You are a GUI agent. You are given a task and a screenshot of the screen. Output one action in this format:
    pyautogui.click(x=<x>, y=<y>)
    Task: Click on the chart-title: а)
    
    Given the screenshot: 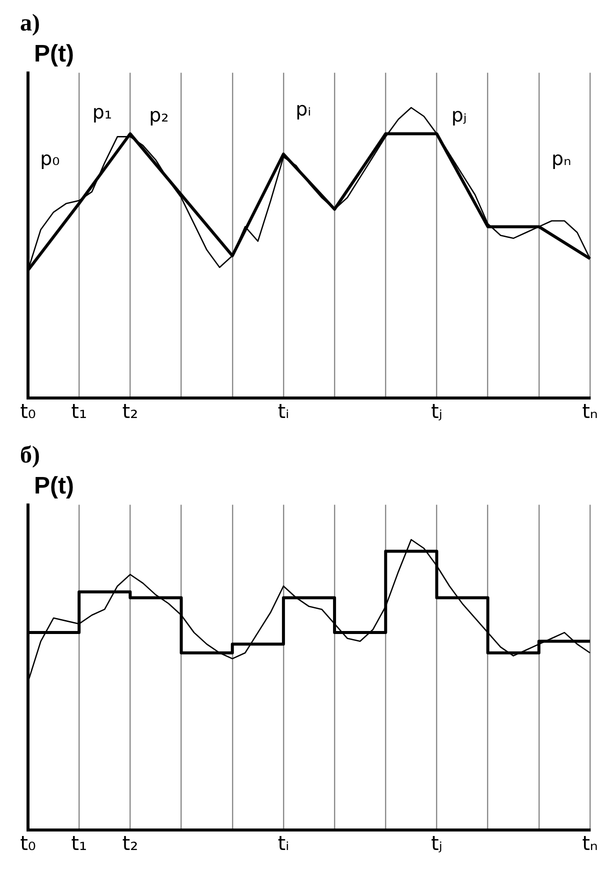 What is the action you would take?
    pyautogui.click(x=30, y=23)
    